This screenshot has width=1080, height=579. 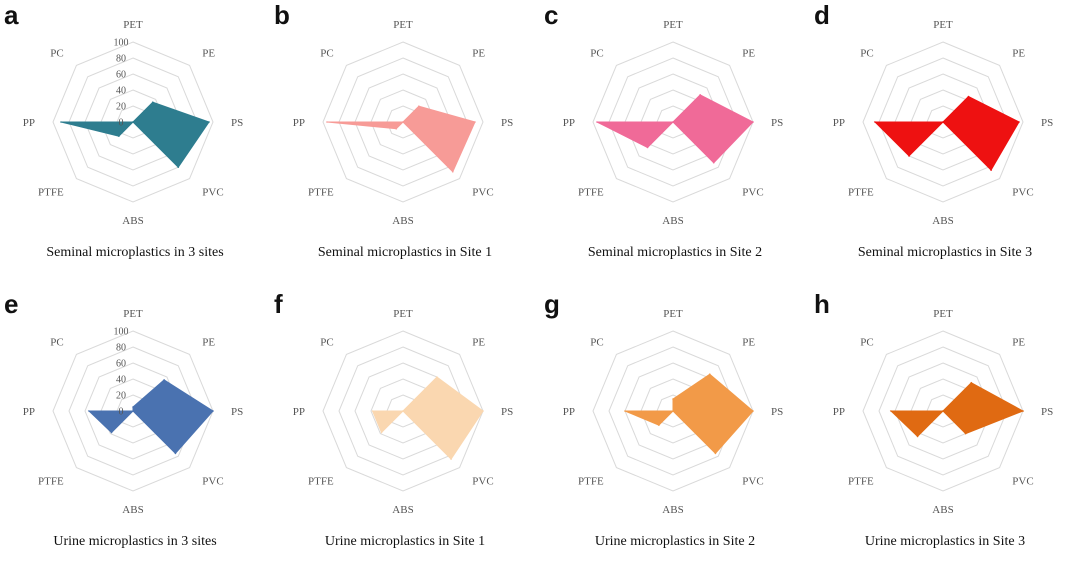 What do you see at coordinates (135, 541) in the screenshot?
I see `chart-caption: Urine microplastics in 3 sites` at bounding box center [135, 541].